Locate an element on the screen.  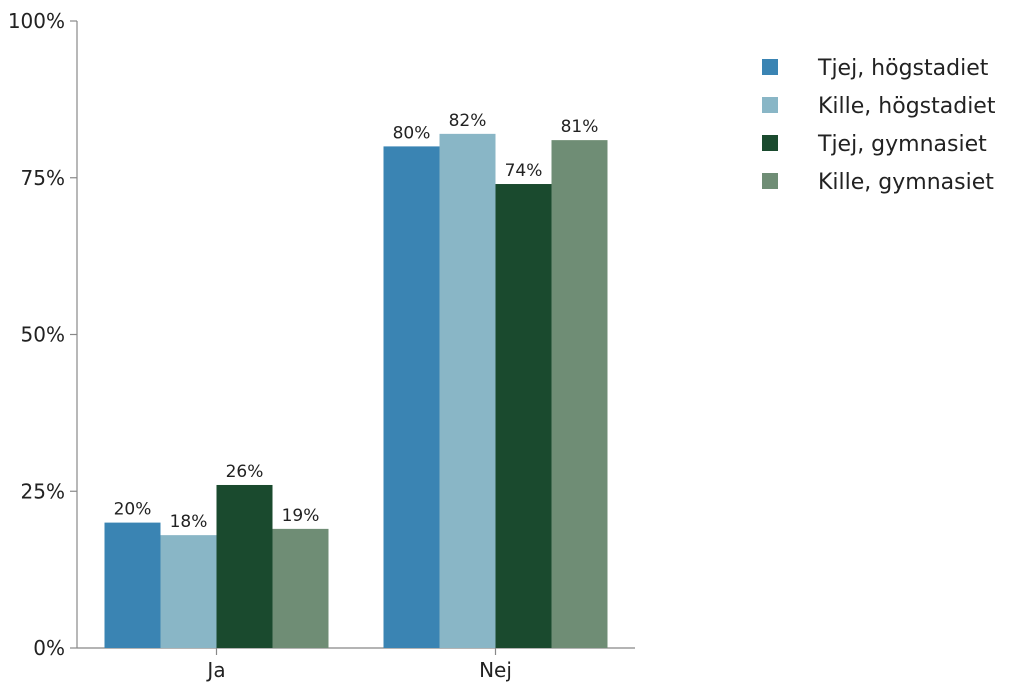
y-tick-label: 75% is located at coordinates (43, 178).